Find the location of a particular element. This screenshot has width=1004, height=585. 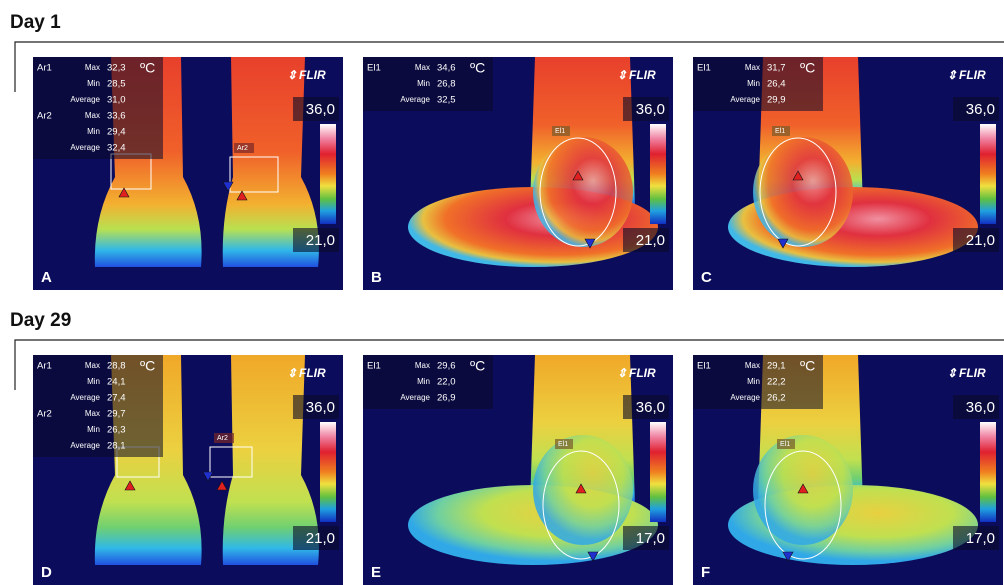

panel-letter: E is located at coordinates (376, 572).